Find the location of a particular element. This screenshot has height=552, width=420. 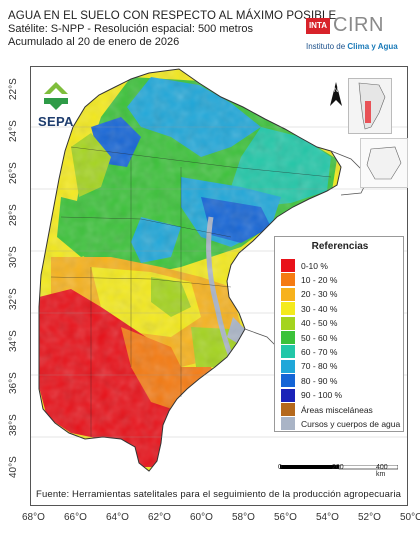

legend-item: 10 - 20 % is located at coordinates (309, 280).